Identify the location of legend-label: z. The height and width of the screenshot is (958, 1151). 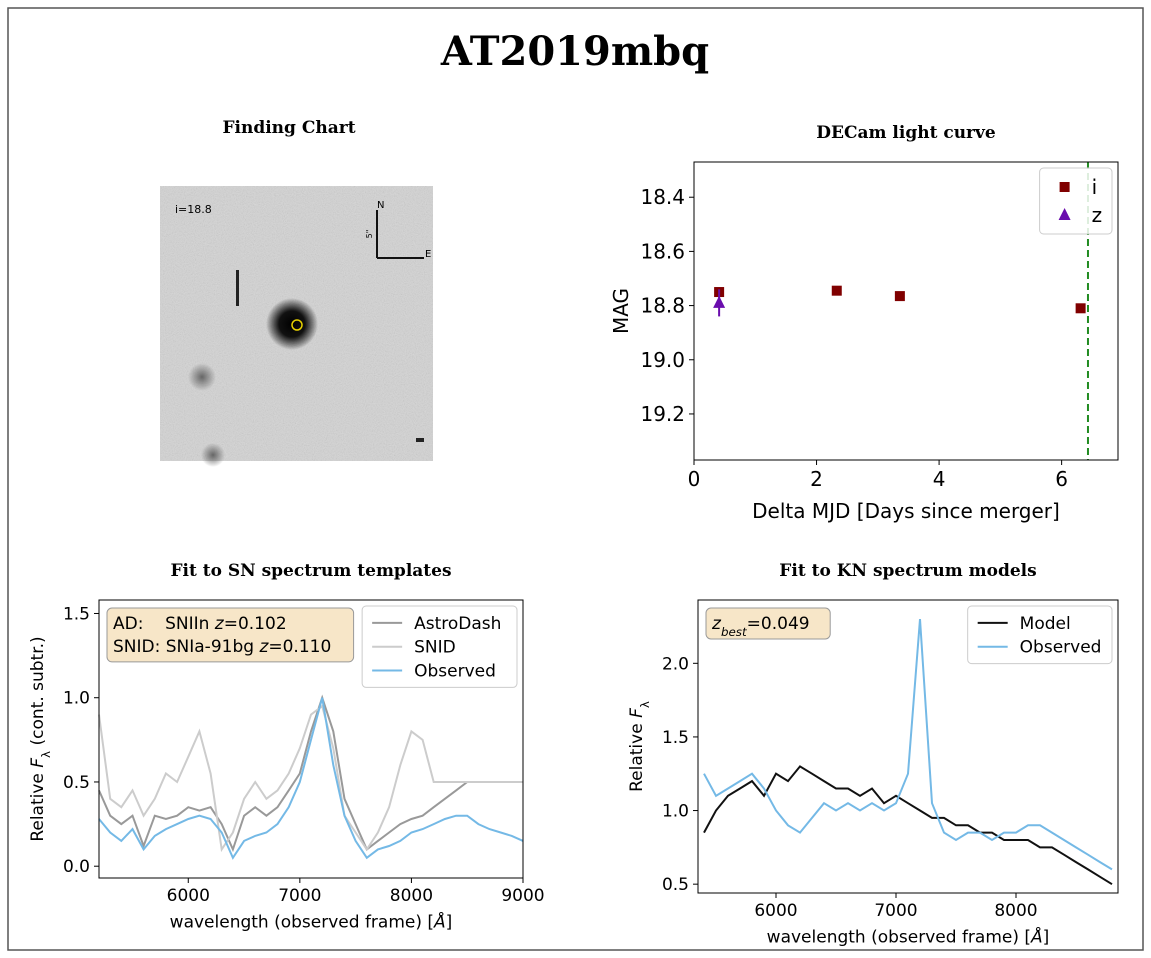
(1097, 215).